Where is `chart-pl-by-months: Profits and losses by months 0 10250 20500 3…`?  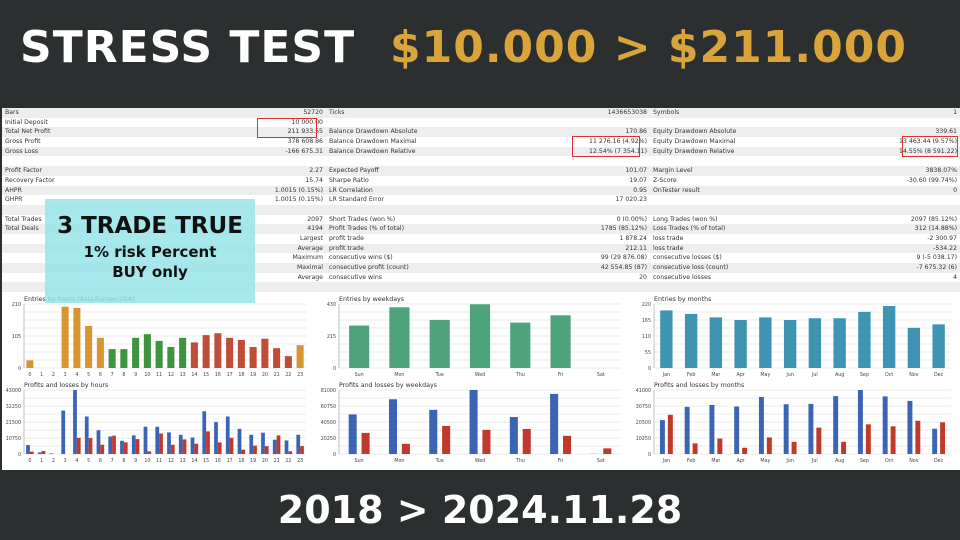 chart-pl-by-months: Profits and losses by months 0 10250 20500 3… is located at coordinates (794, 421).